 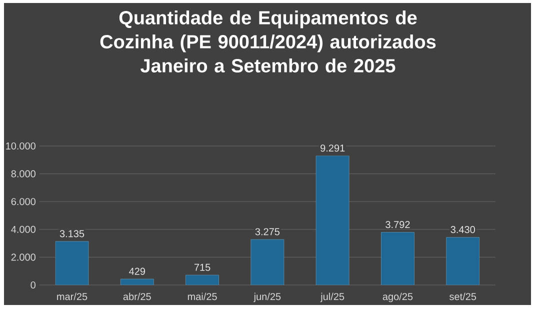 I want to click on chart-title: Quantidade de Equipamentos de Cozinha (PE 90011/2024) autorizados, so click(x=268, y=31).